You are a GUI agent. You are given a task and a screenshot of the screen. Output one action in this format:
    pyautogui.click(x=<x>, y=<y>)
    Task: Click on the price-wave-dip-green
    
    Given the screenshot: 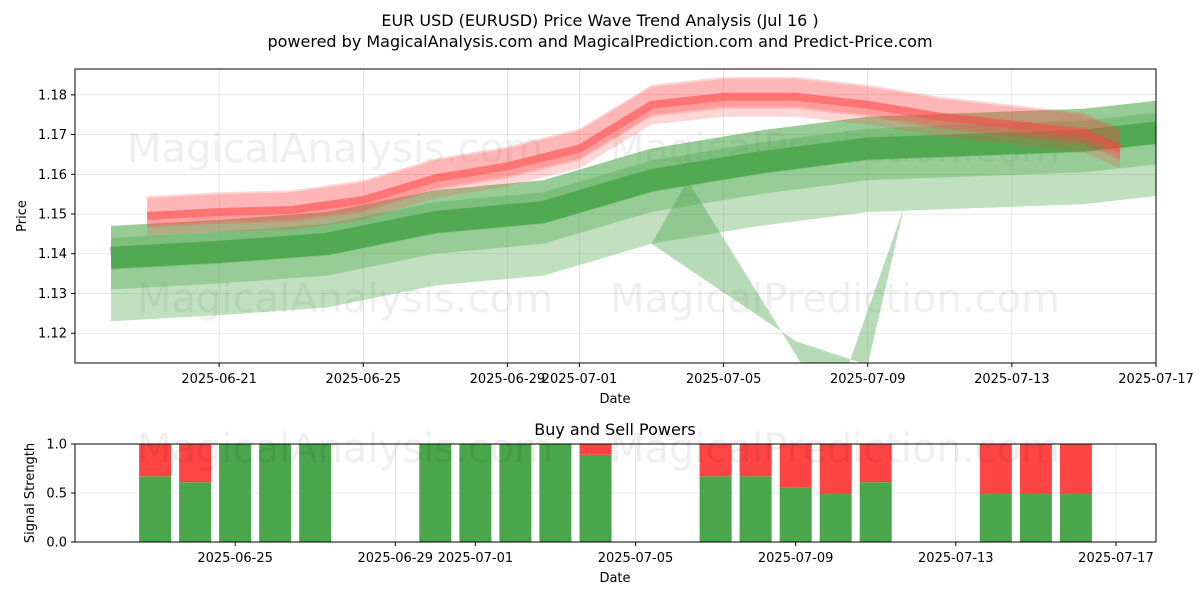 What is the action you would take?
    pyautogui.click(x=777, y=271)
    